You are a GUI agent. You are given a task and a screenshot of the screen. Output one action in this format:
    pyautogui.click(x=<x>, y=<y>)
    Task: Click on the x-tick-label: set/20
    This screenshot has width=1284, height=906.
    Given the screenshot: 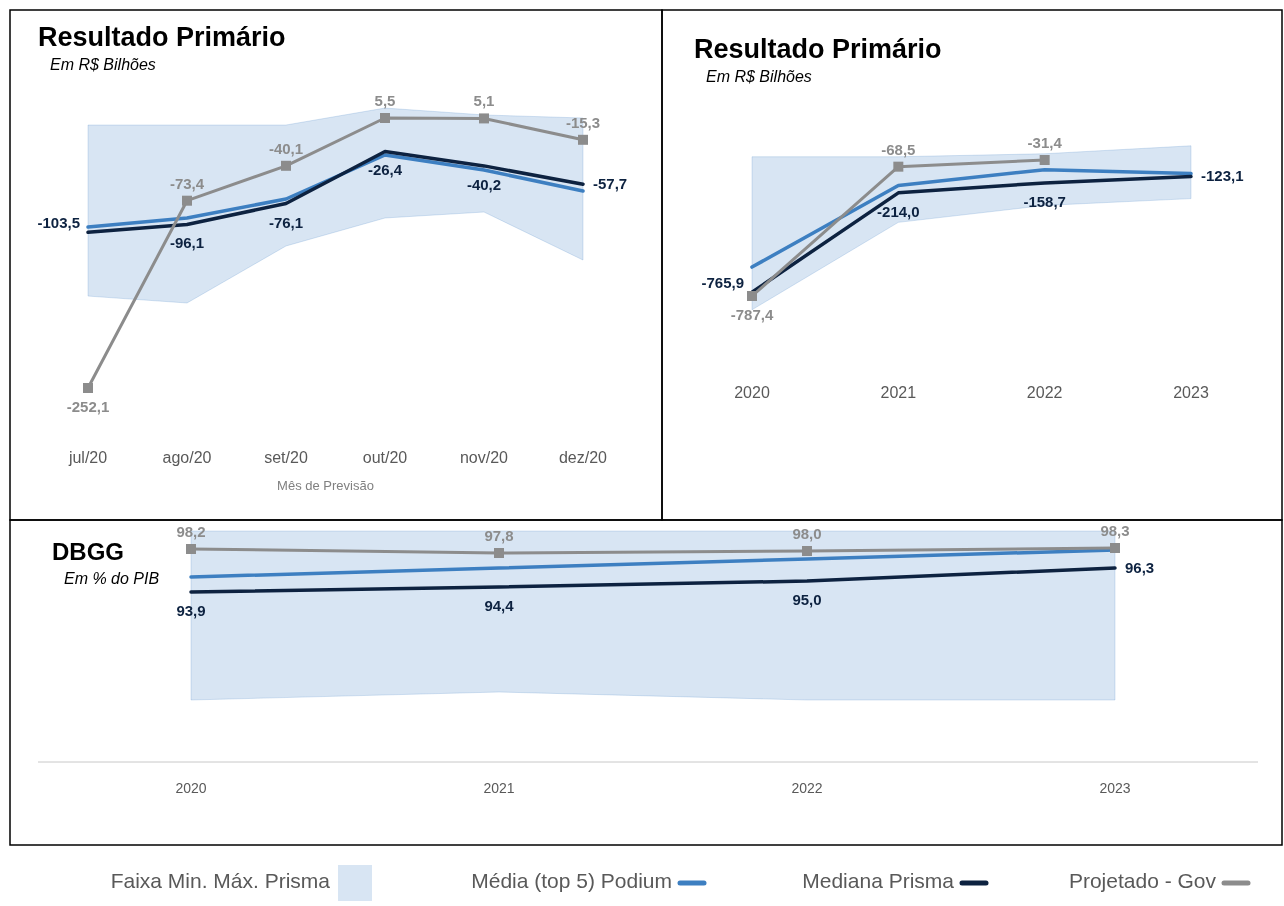 What is the action you would take?
    pyautogui.click(x=286, y=457)
    